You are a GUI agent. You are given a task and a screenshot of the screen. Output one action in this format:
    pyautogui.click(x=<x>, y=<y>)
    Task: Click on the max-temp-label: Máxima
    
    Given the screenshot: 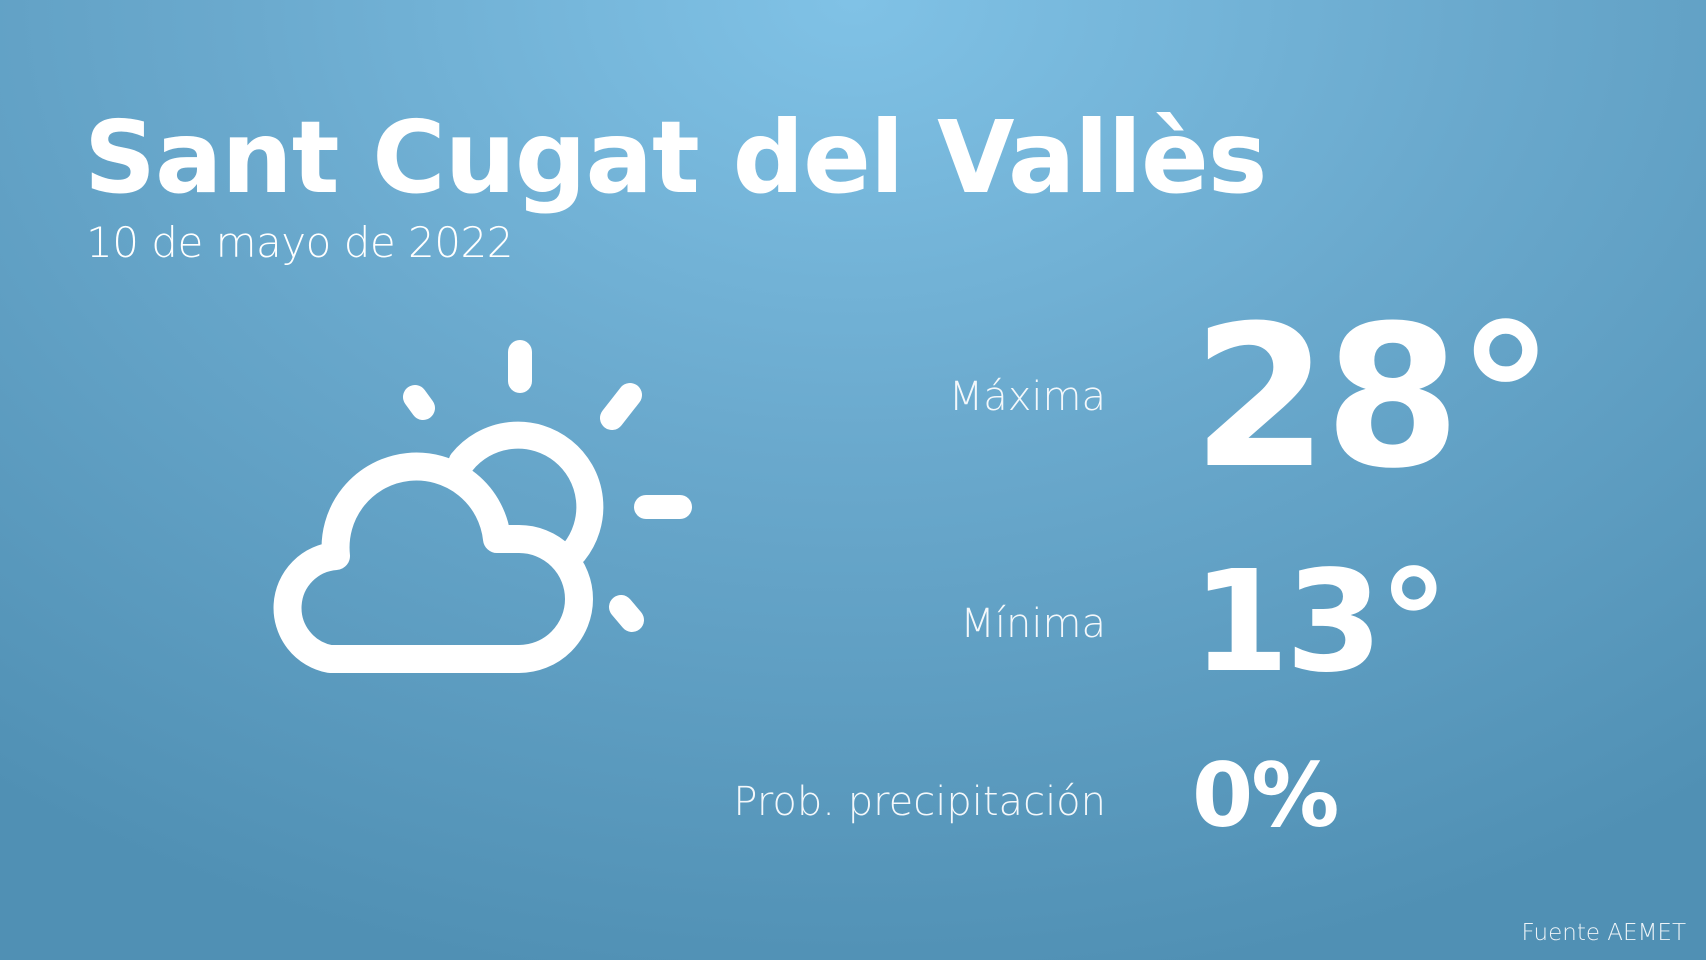 What is the action you would take?
    pyautogui.click(x=1027, y=397)
    